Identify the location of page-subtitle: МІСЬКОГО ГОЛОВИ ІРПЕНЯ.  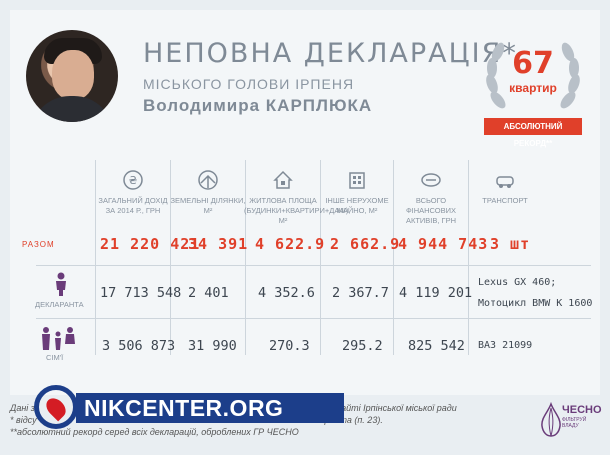
(249, 84).